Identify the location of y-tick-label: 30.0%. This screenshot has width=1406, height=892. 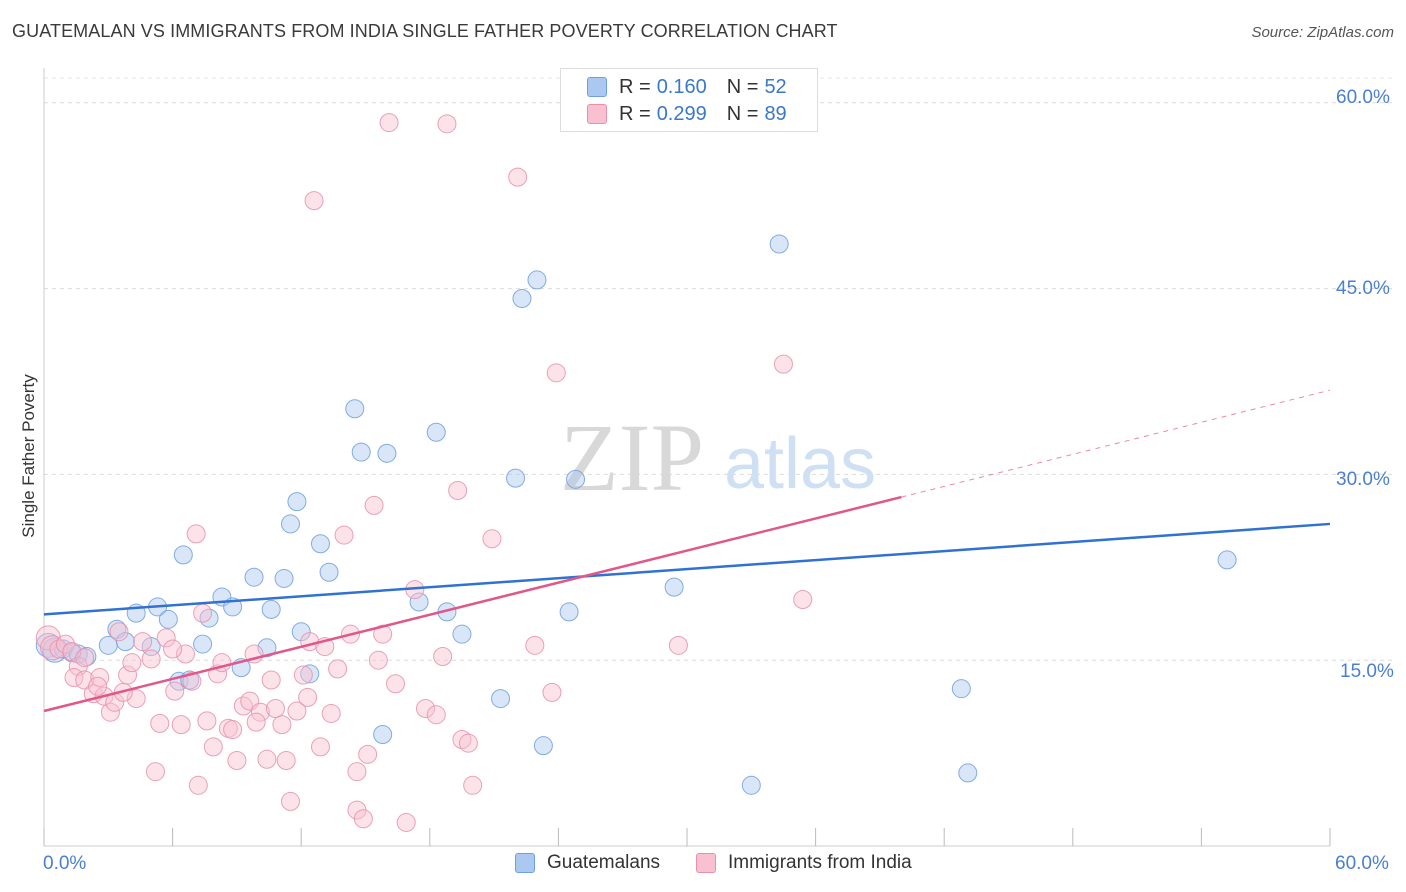
(1363, 479).